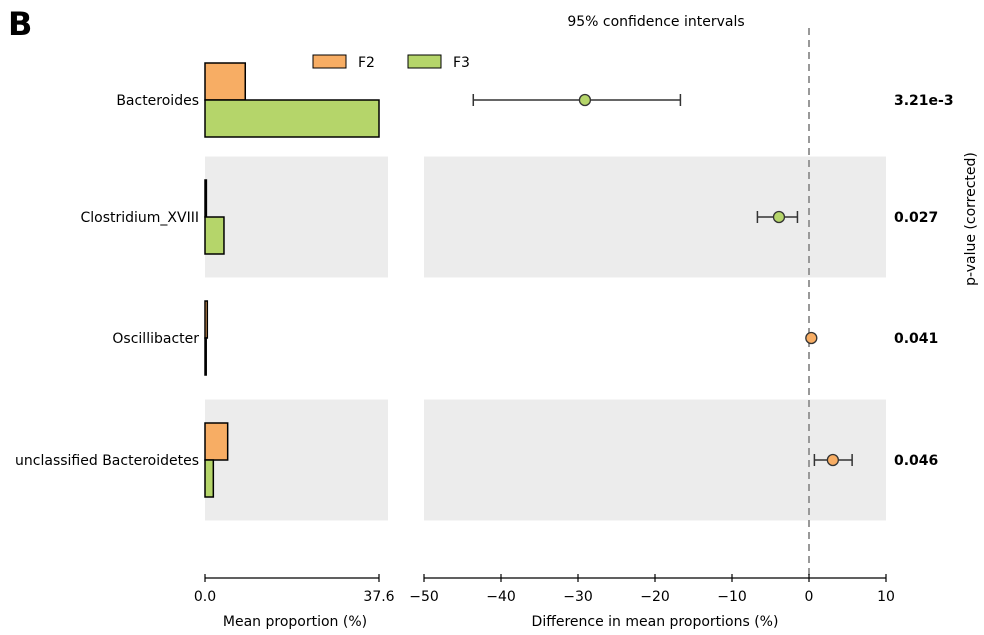  What do you see at coordinates (655, 622) in the screenshot?
I see `difference-axis-label: Difference in mean proportions (%)` at bounding box center [655, 622].